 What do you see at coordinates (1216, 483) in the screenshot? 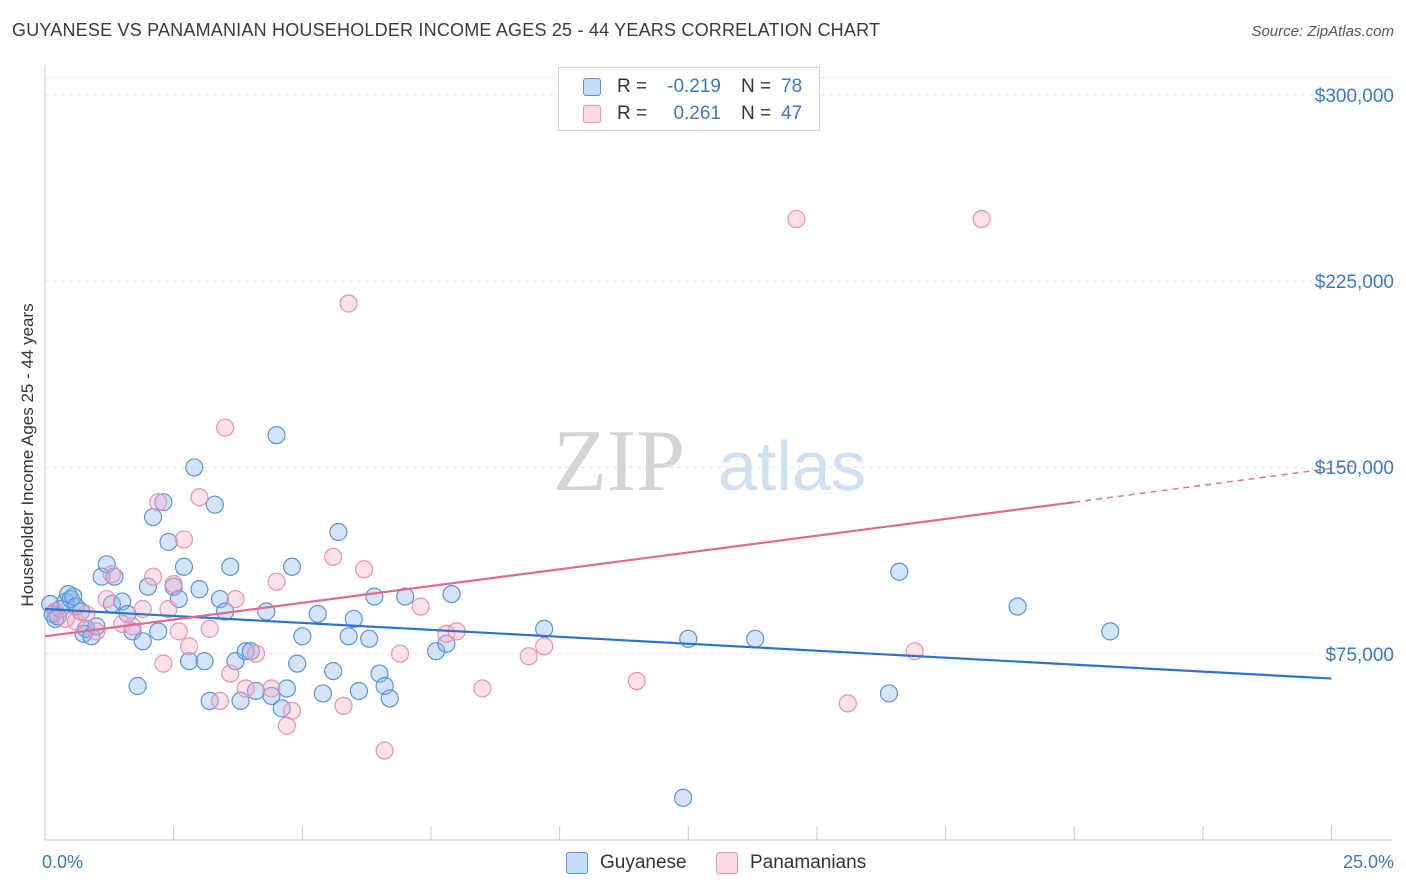
I see `panamanian-trend-extension` at bounding box center [1216, 483].